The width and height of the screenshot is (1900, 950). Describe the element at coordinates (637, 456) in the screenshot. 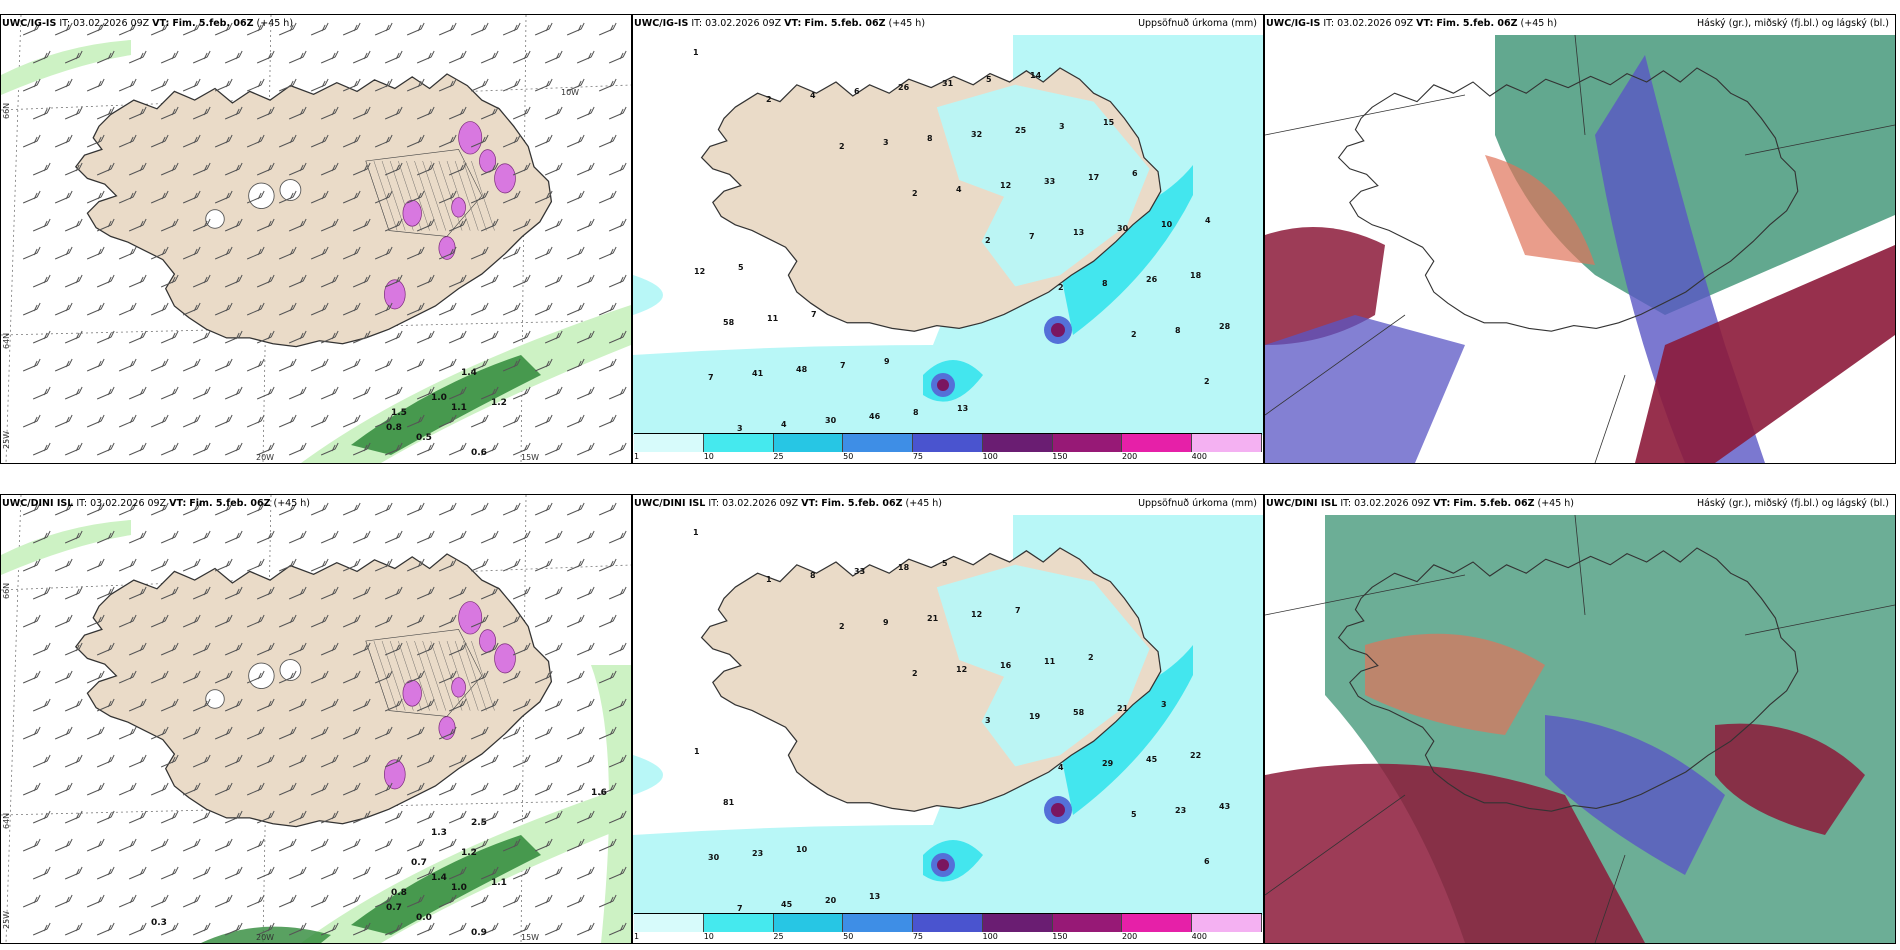

I see `colorbar-tick-label: 1` at that location.